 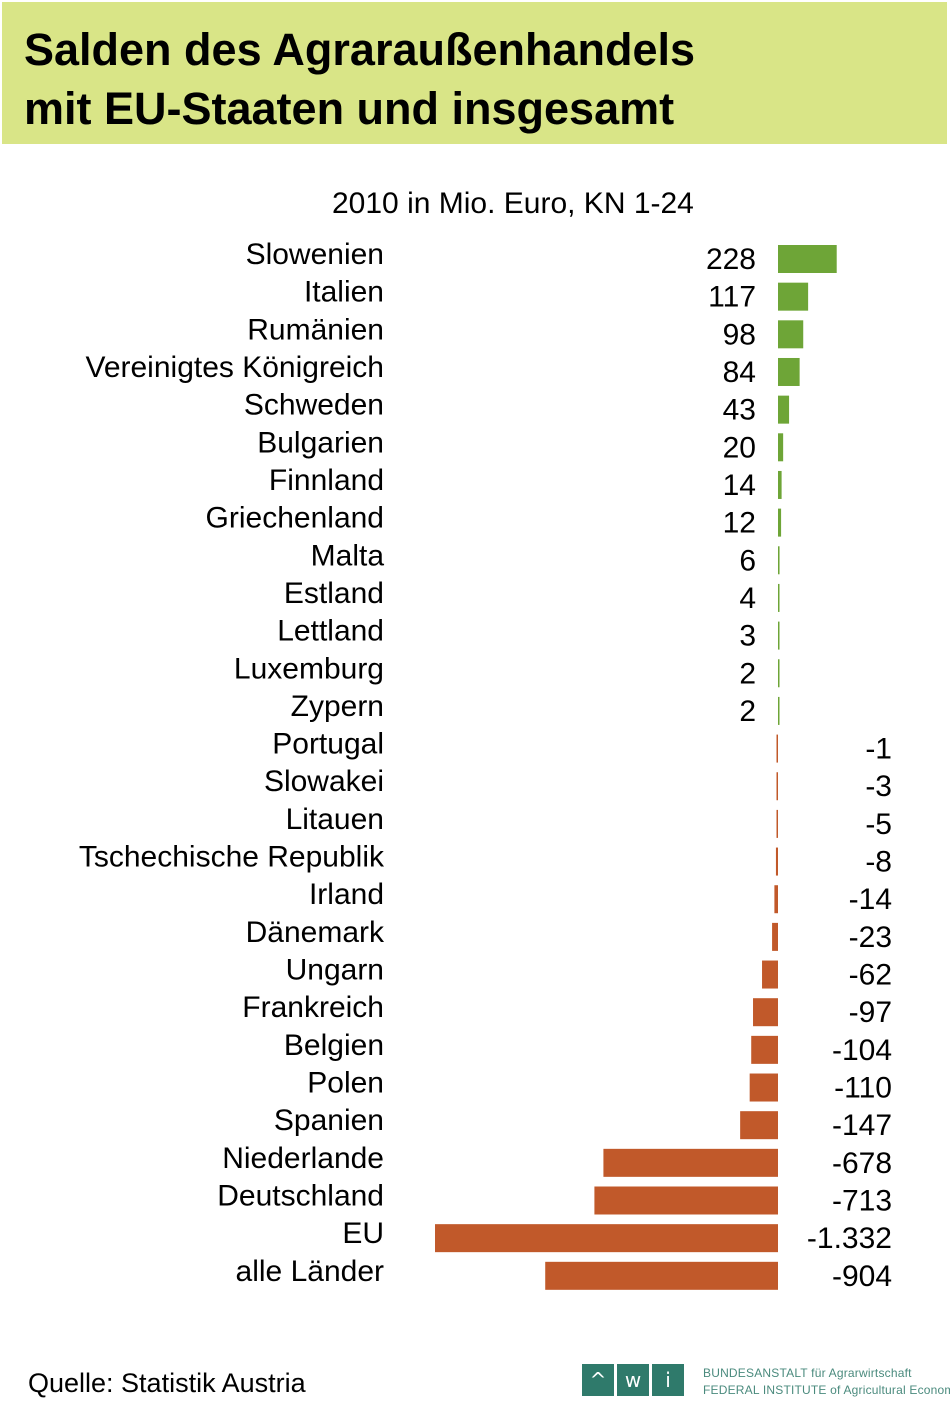 I want to click on value-label: -110, so click(x=863, y=1088).